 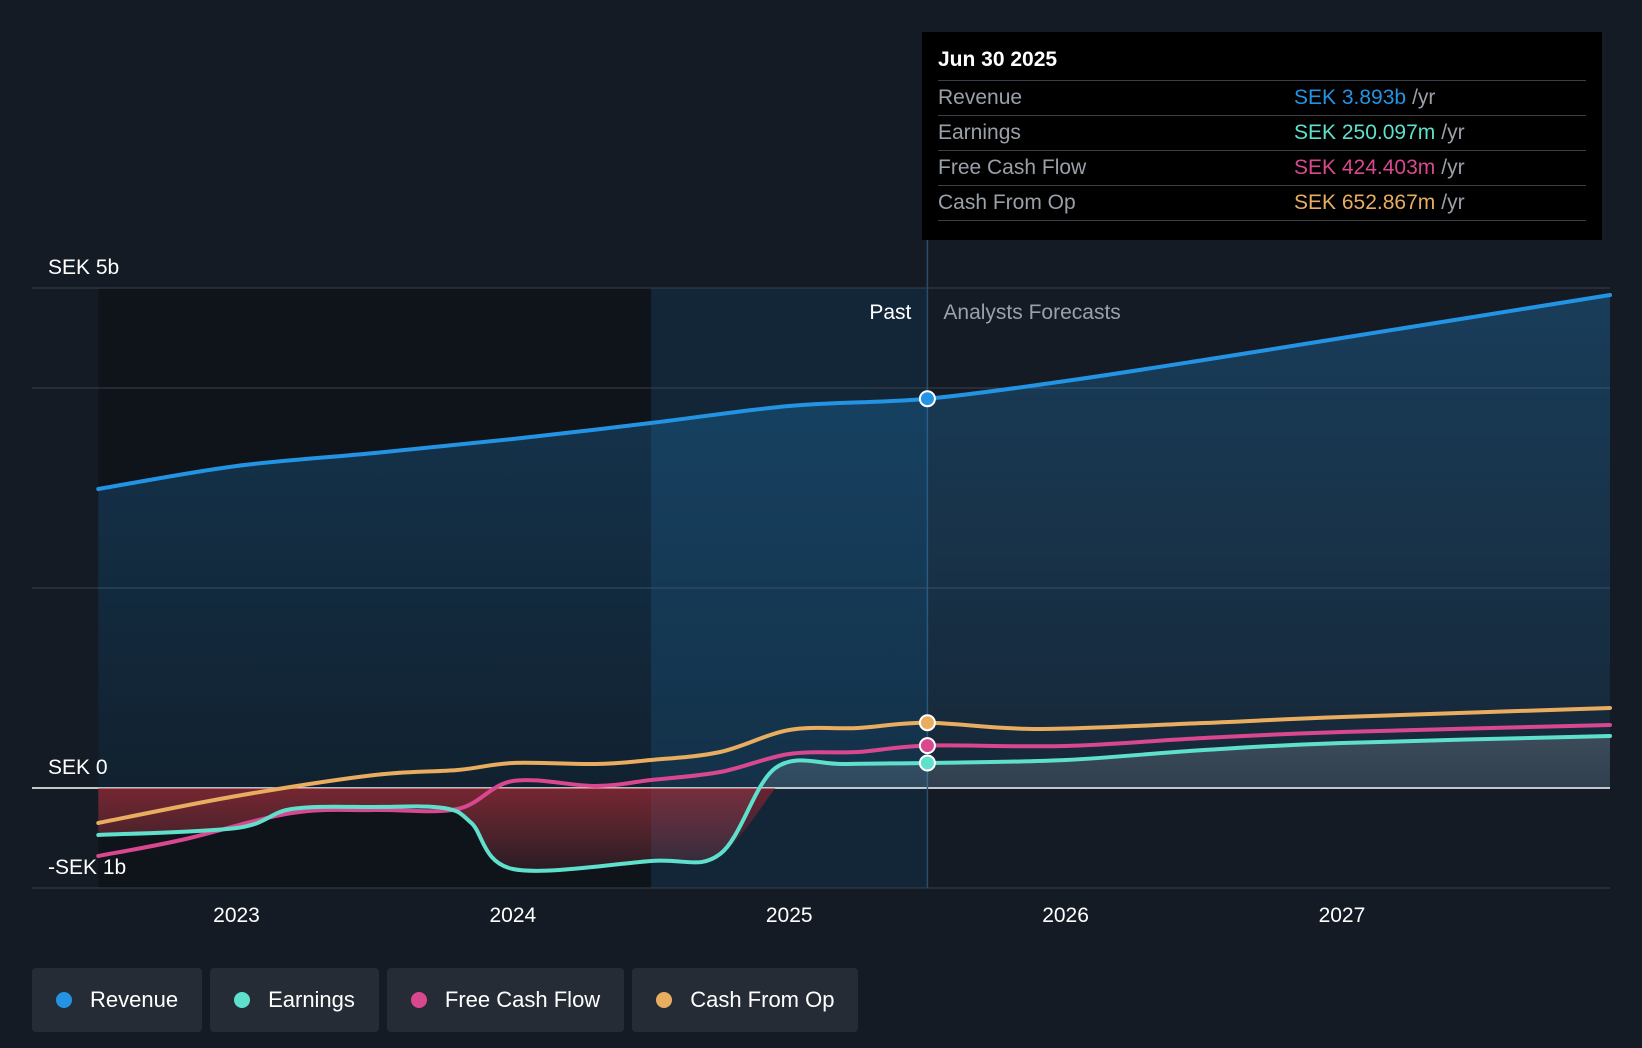 I want to click on x-tick-label: 2024, so click(x=513, y=915).